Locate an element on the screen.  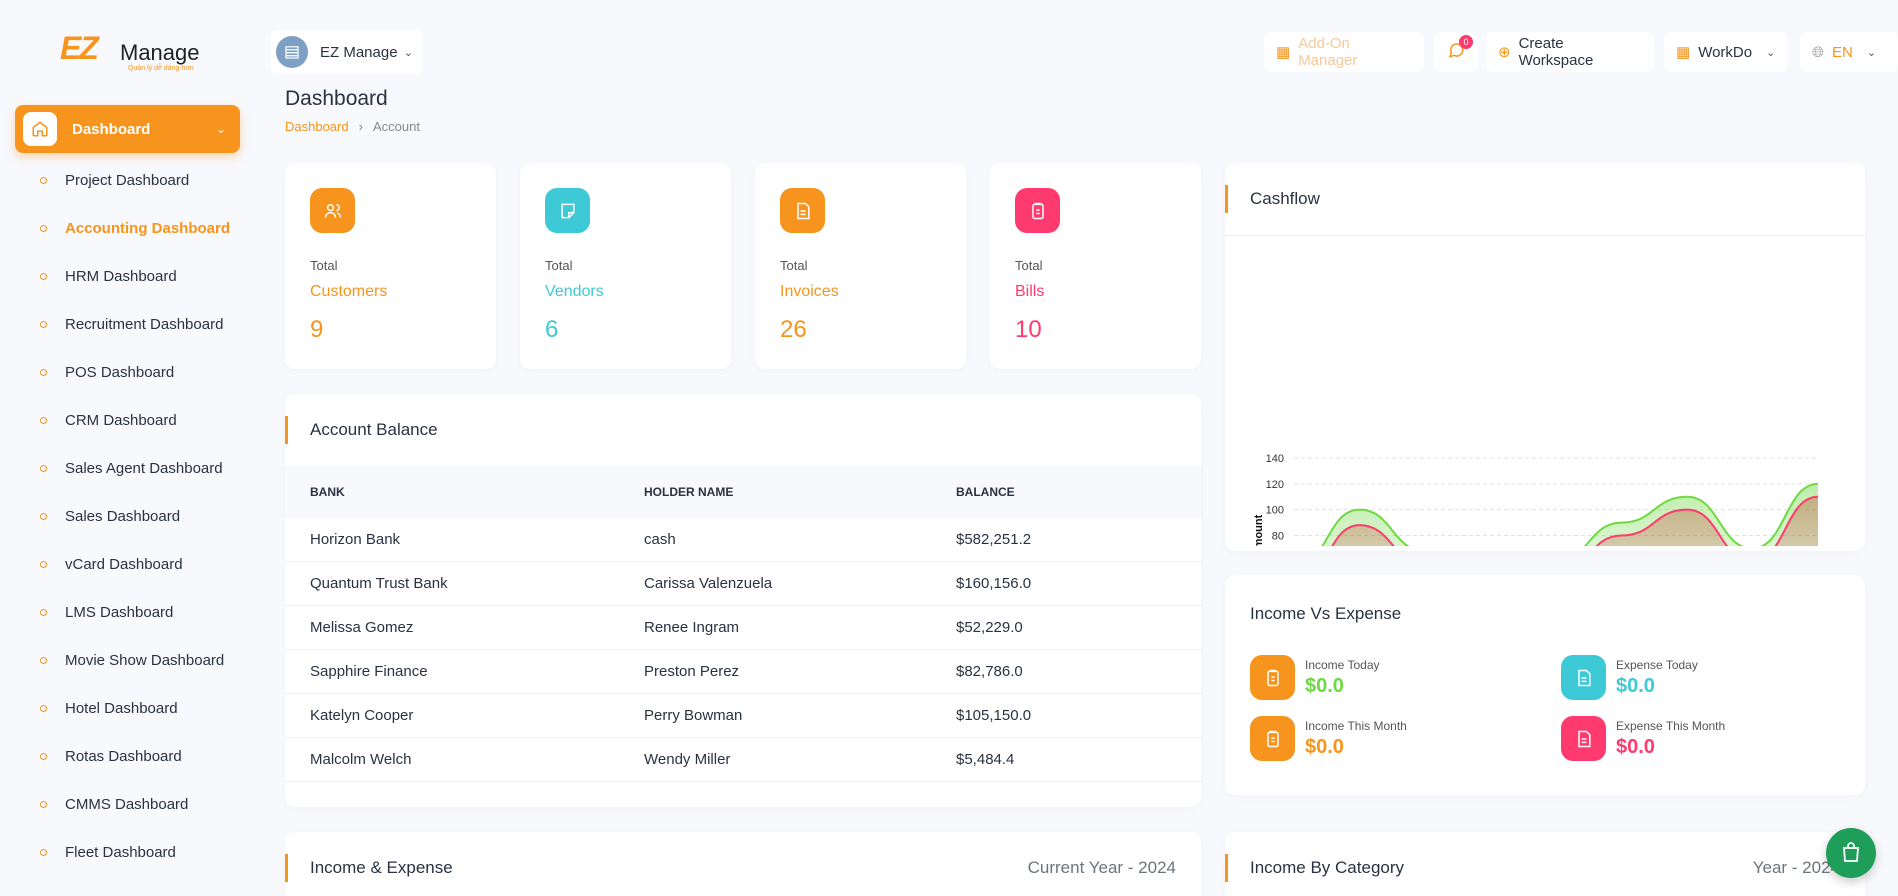
shopping-bag-icon is located at coordinates (1851, 853).